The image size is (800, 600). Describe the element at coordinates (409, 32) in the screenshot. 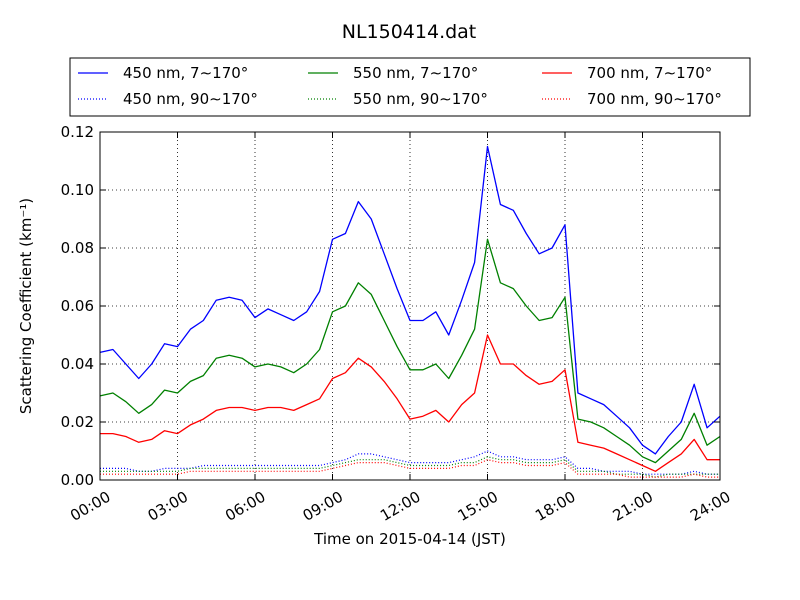

I see `chart-title: NL150414.dat` at that location.